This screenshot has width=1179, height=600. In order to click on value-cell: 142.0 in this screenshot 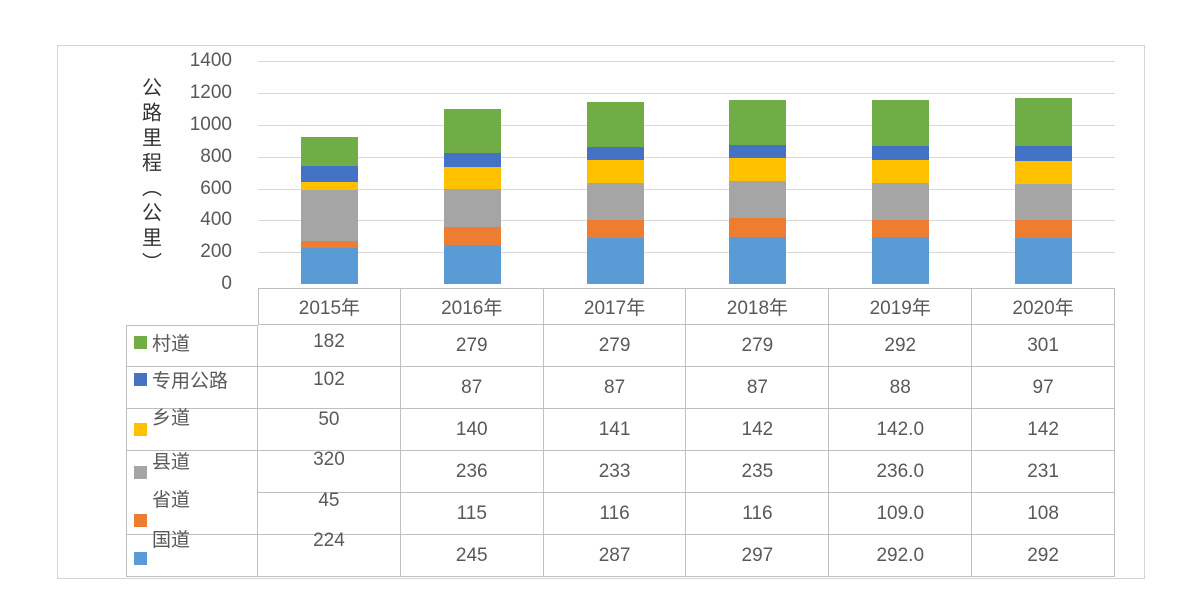, I will do `click(901, 430)`.